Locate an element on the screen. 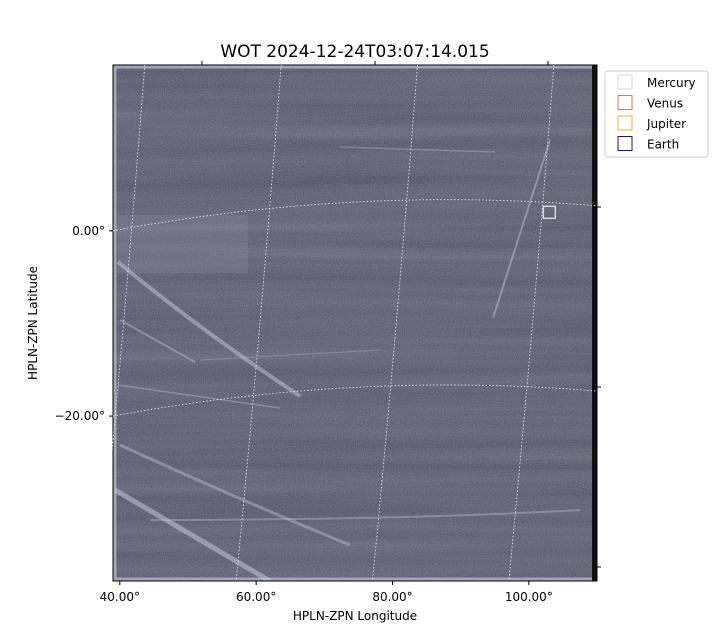  legend-label: Venus is located at coordinates (665, 104).